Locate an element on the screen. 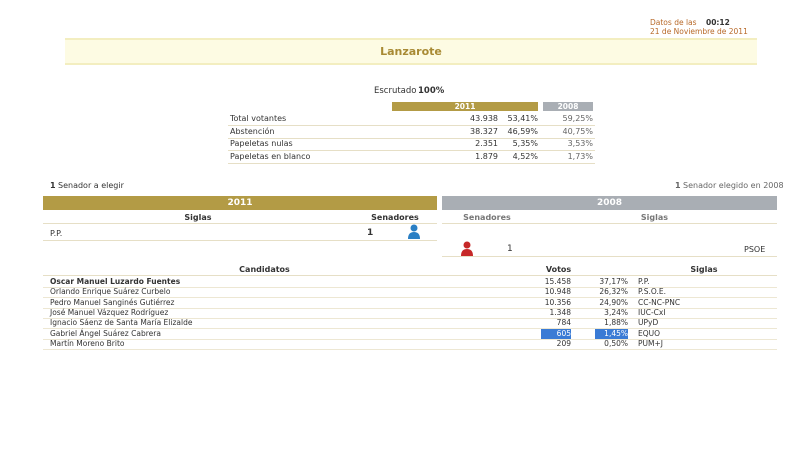 This screenshot has width=800, height=450. summary-pct-2011: 46,59% is located at coordinates (522, 131).